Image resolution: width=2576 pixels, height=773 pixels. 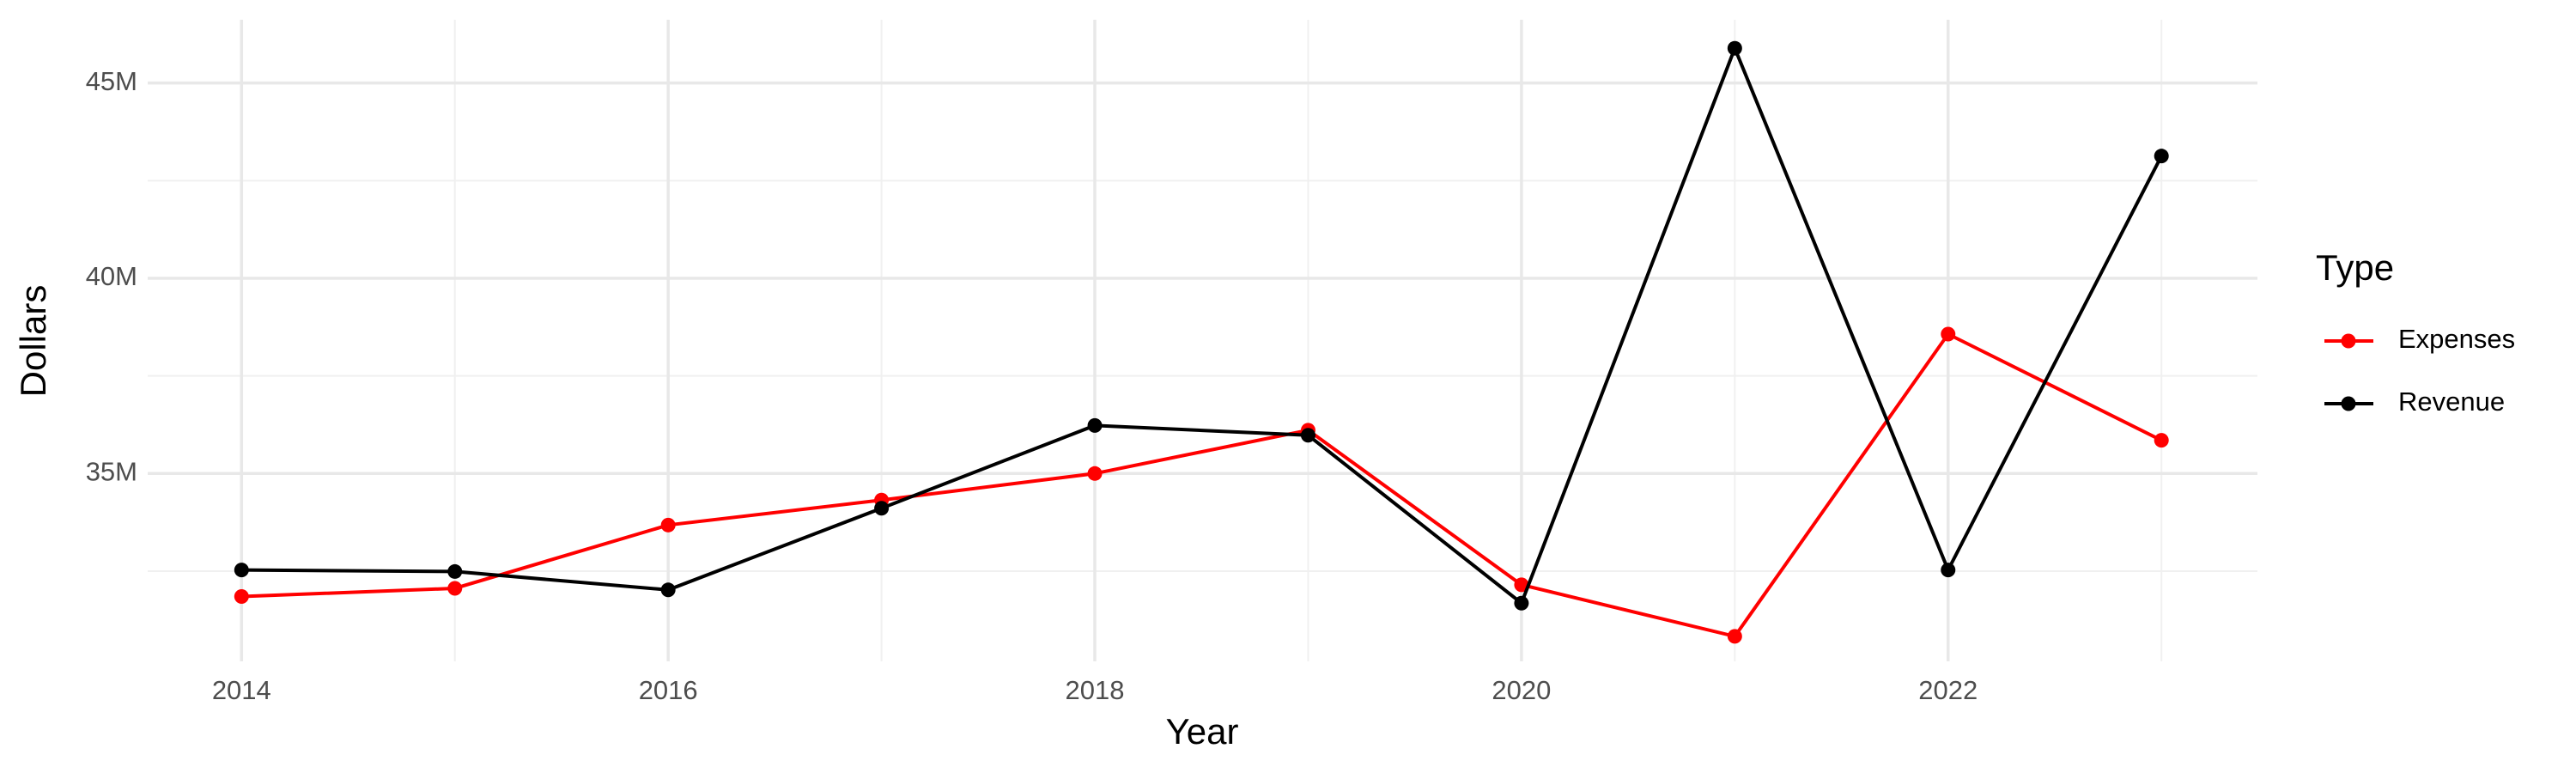 What do you see at coordinates (112, 81) in the screenshot?
I see `y-tick-label: 45M` at bounding box center [112, 81].